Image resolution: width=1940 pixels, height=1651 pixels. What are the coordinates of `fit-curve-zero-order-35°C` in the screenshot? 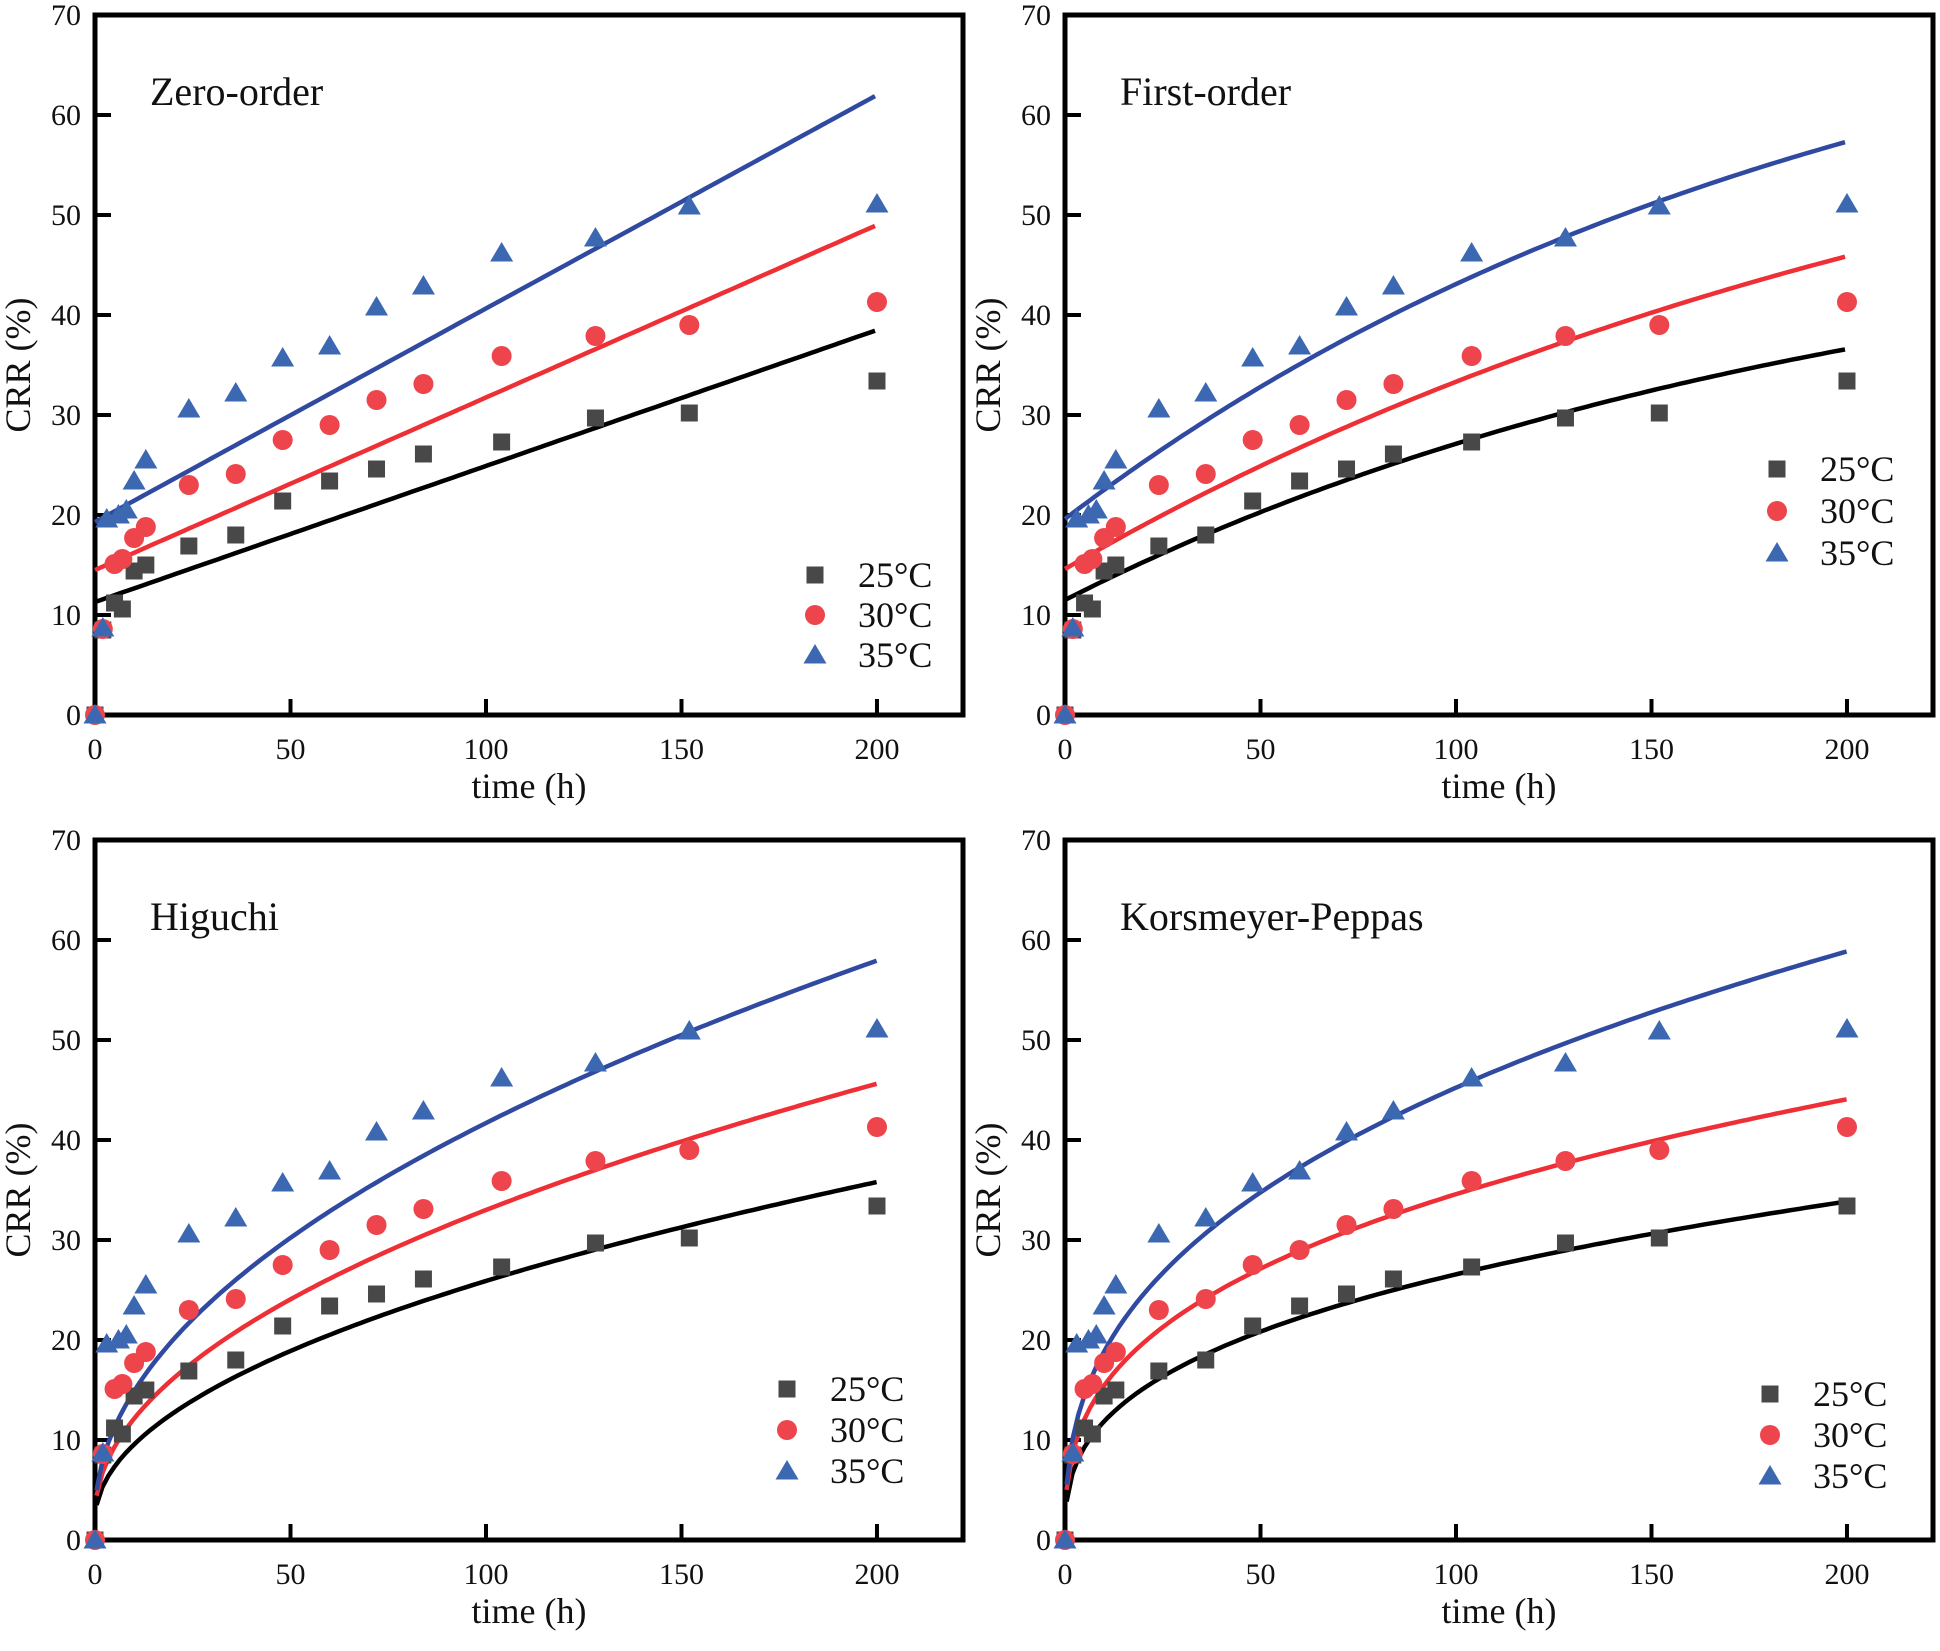 It's located at (485, 309).